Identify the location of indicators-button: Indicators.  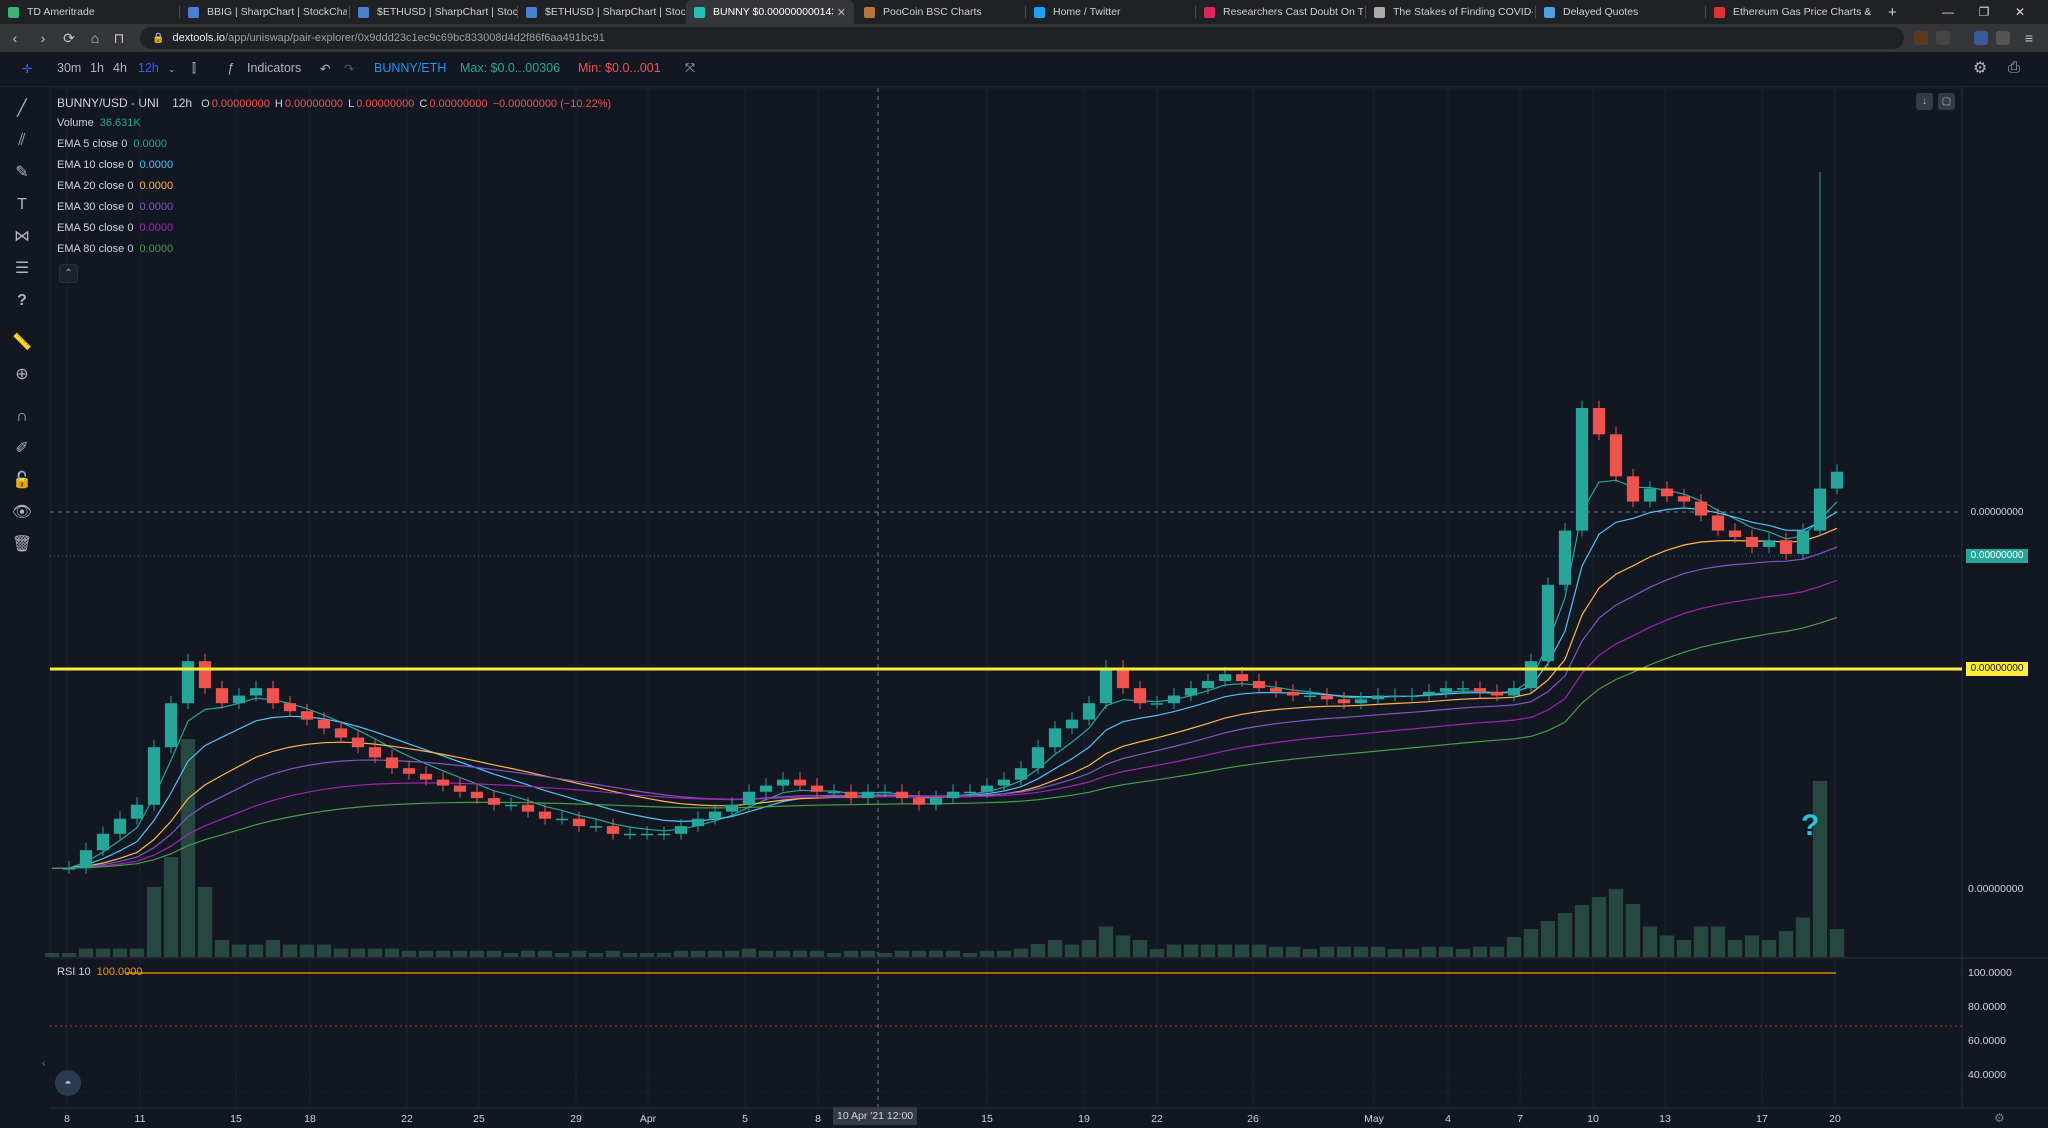
(274, 68).